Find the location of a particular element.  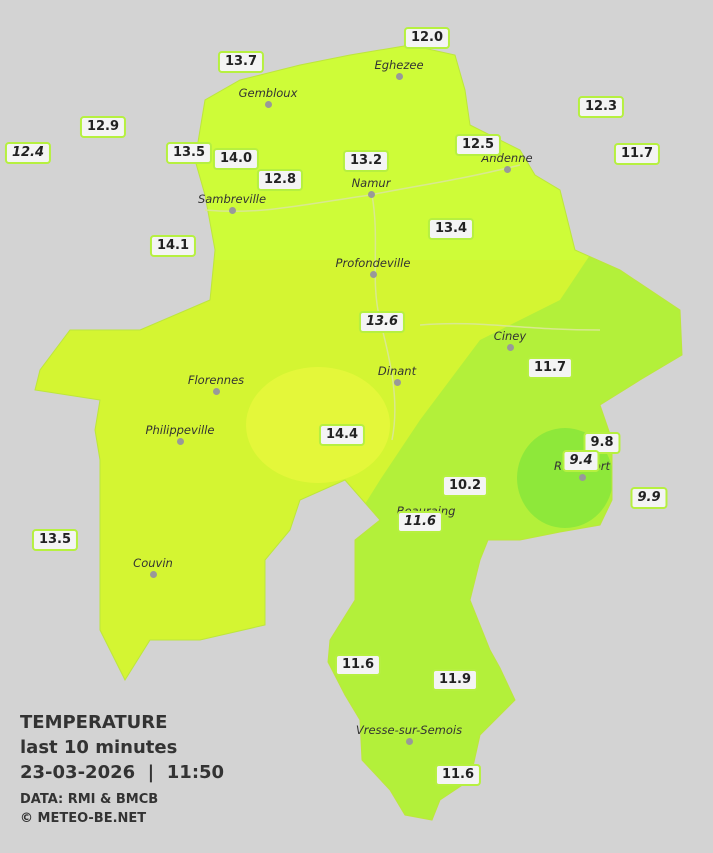

city-name: Namur is located at coordinates (371, 183).